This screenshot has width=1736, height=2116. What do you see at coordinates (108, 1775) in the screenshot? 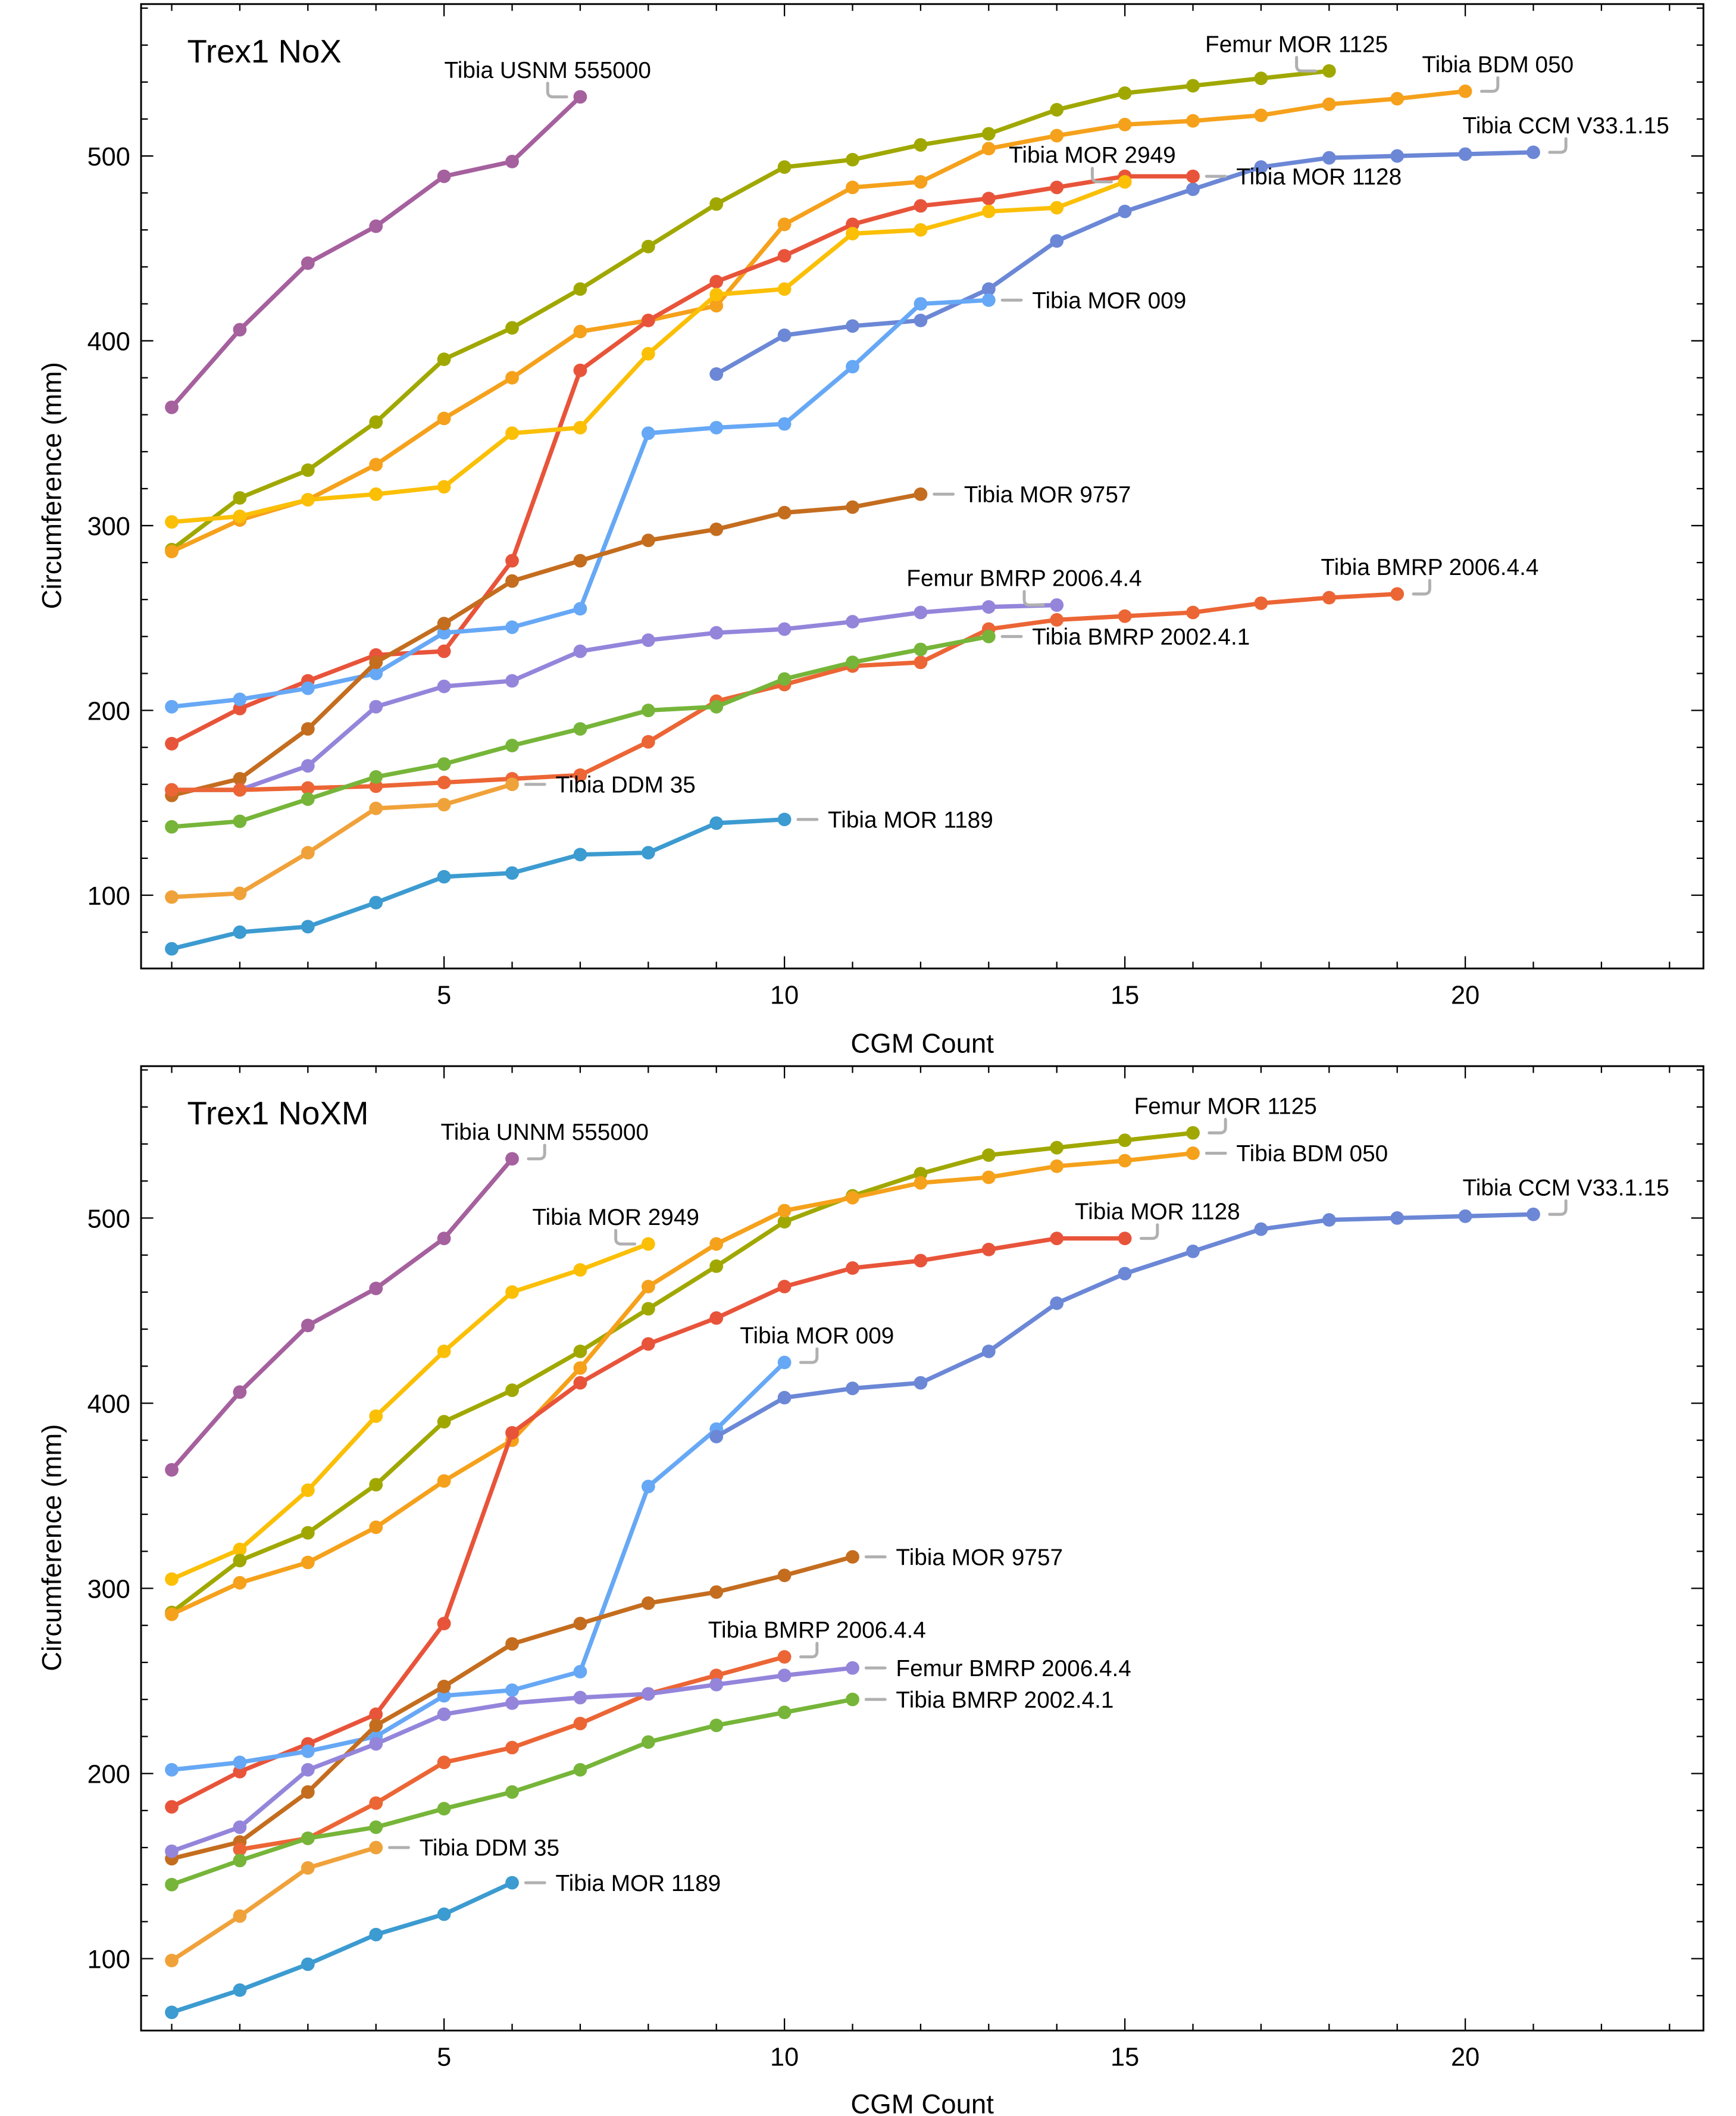
I see `y-tick-label: 200` at bounding box center [108, 1775].